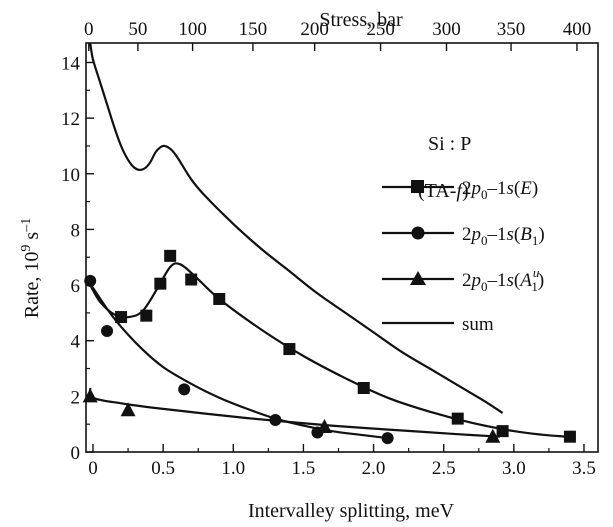 This screenshot has width=613, height=527. What do you see at coordinates (351, 511) in the screenshot?
I see `x-axis-title: Intervalley splitting, meV` at bounding box center [351, 511].